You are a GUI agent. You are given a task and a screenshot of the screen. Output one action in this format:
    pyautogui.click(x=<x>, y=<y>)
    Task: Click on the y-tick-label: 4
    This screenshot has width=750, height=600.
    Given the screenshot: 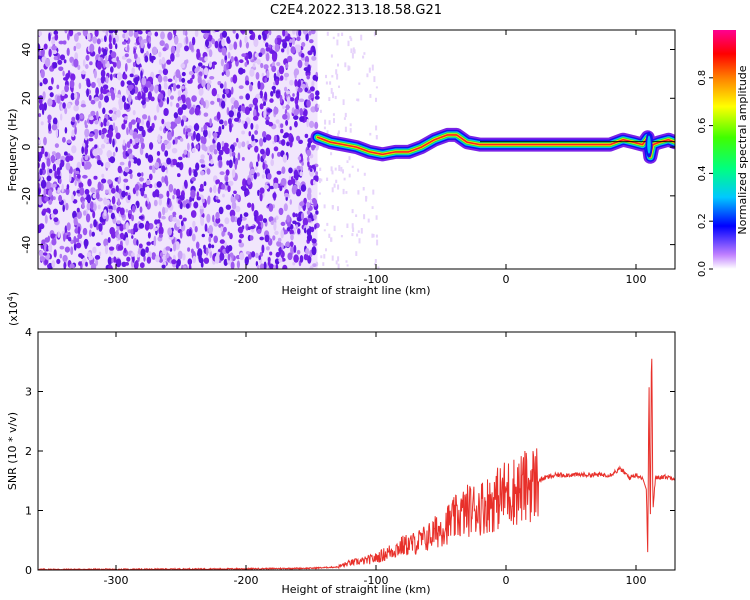 What is the action you would take?
    pyautogui.click(x=28, y=332)
    